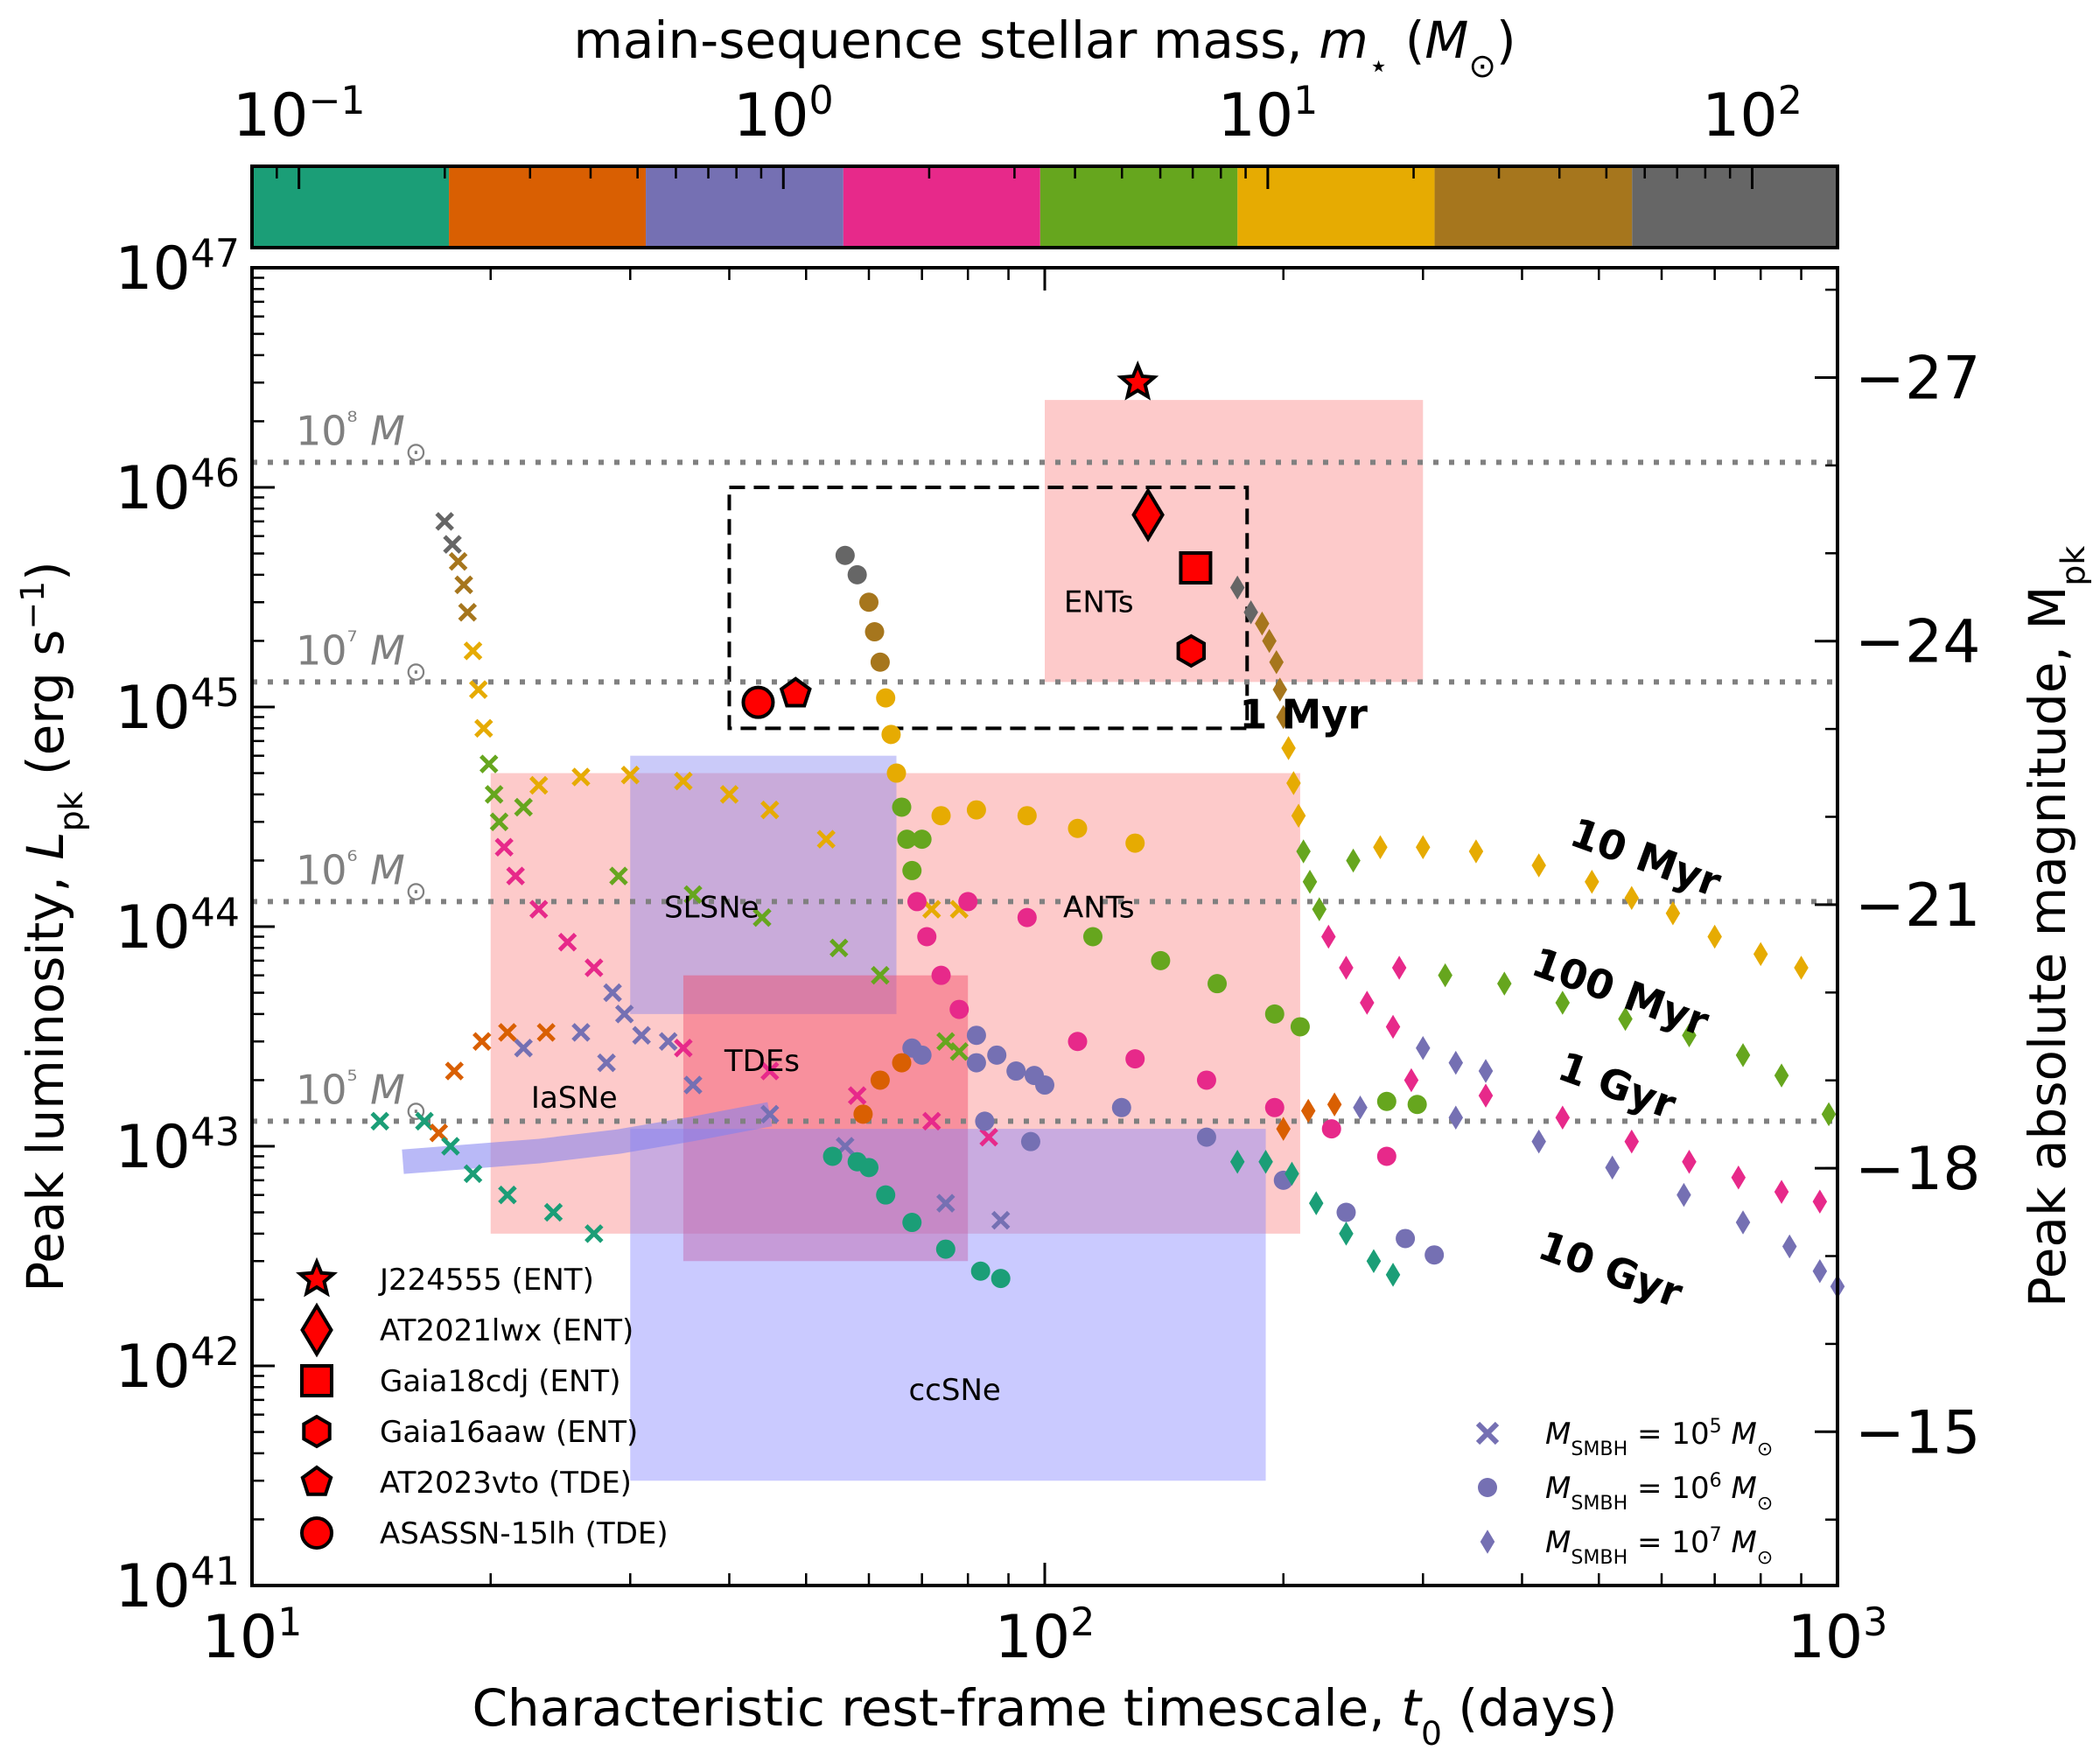 The image size is (2100, 1750). I want to click on y-tick-label: 1044, so click(177, 927).